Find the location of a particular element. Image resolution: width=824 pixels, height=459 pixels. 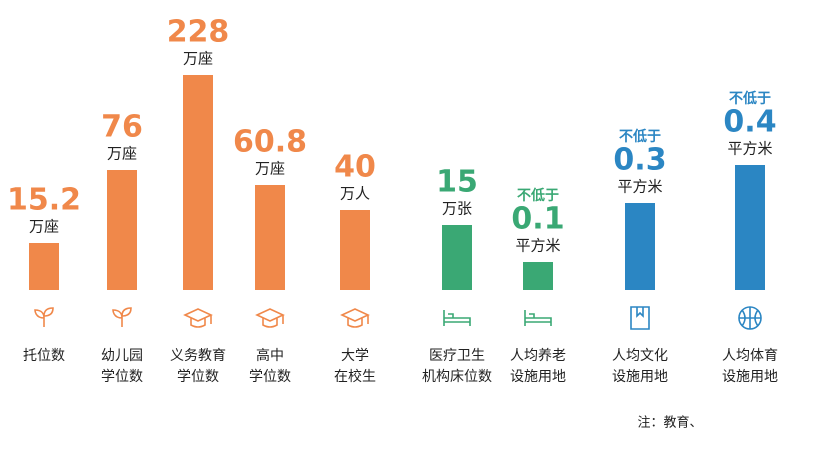

value: 60.8 is located at coordinates (270, 142).